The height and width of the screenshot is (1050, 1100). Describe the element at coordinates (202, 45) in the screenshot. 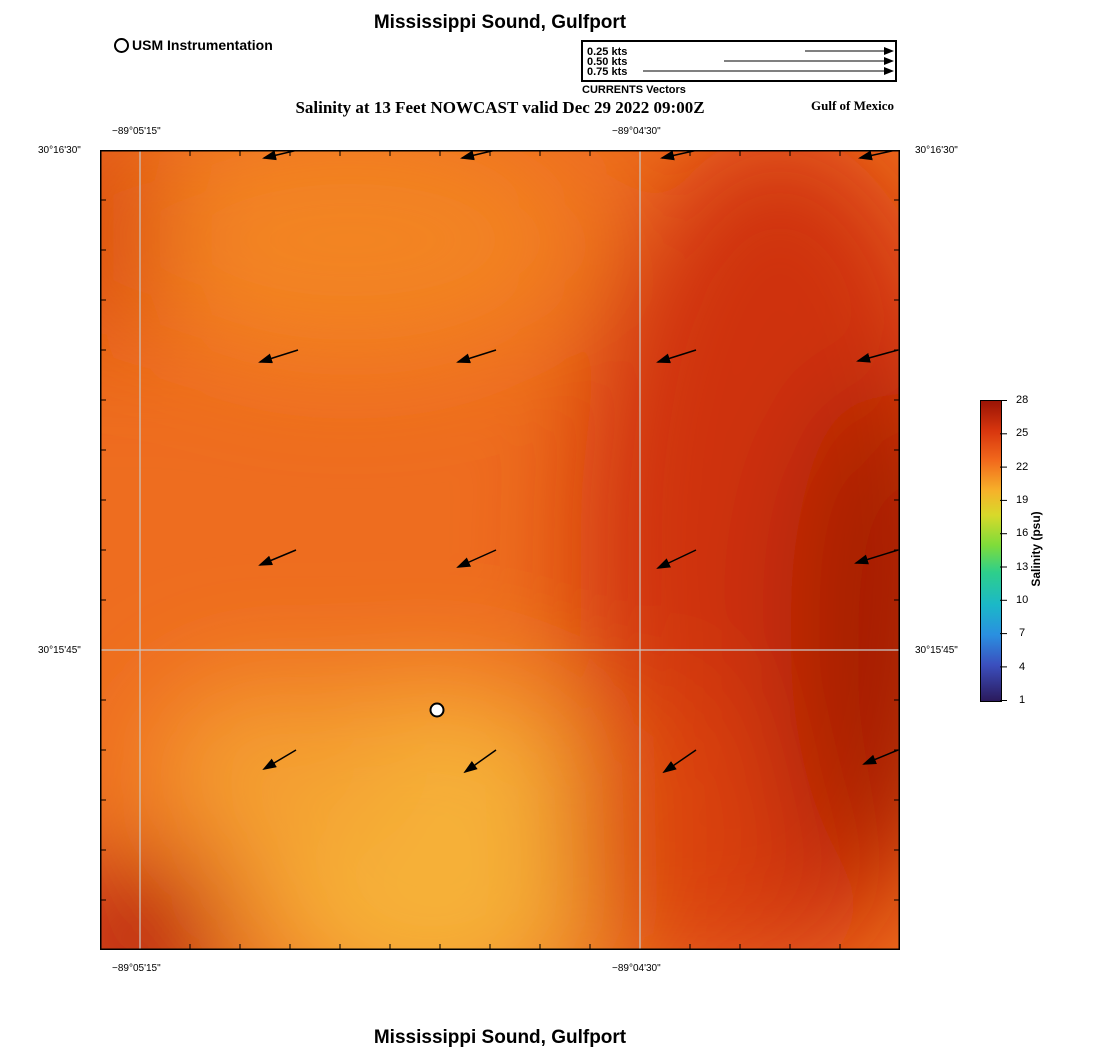

I see `station-legend-label: USM Instrumentation` at that location.